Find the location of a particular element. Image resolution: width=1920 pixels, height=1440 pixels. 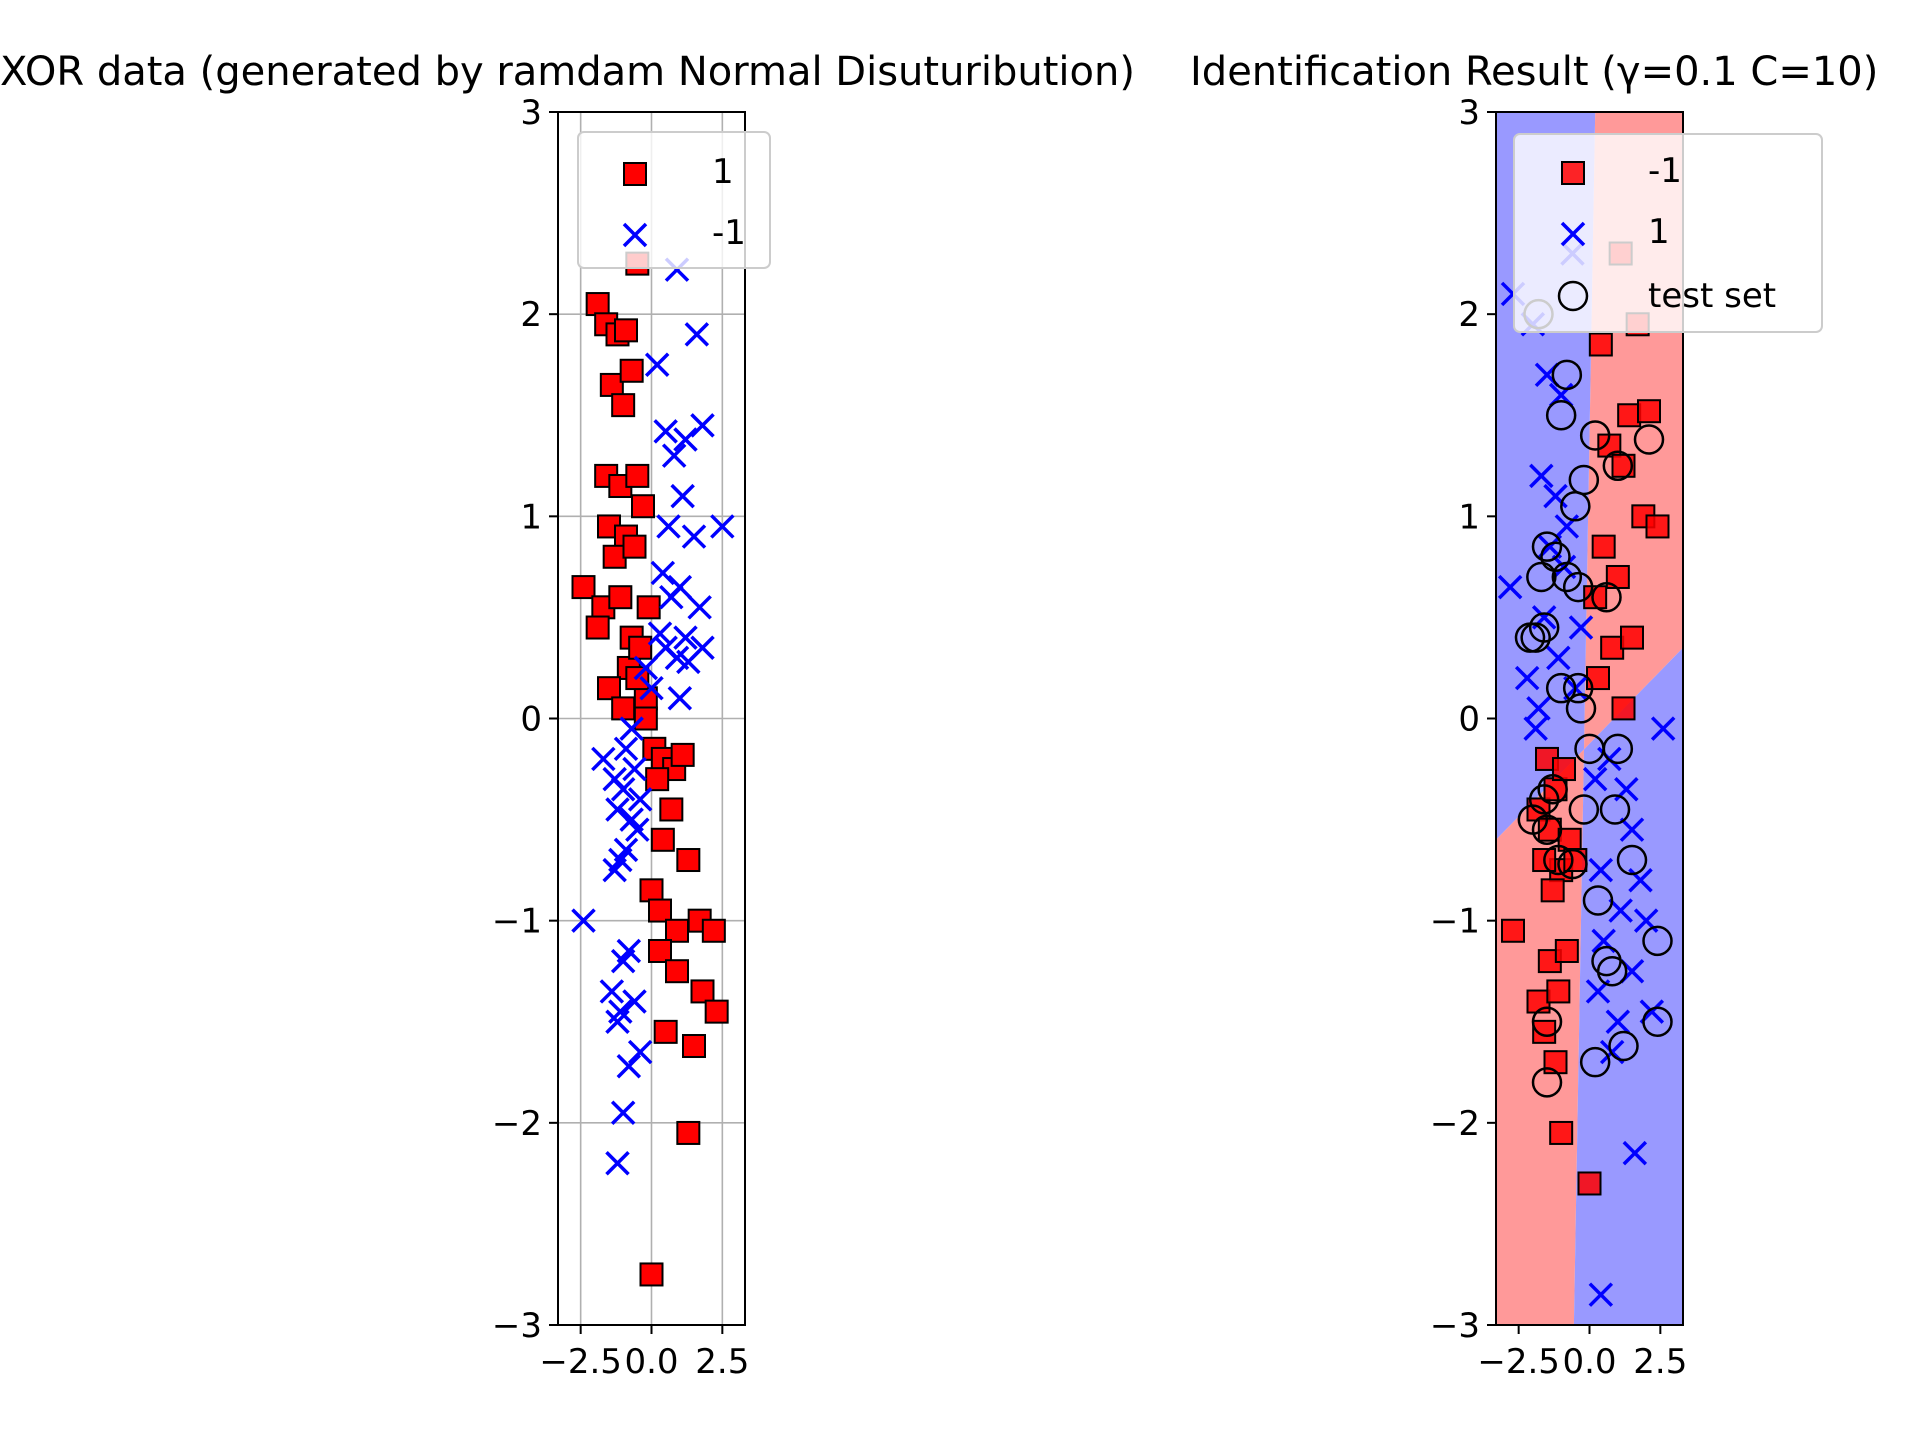

legend-left-label-1: 1 is located at coordinates (723, 172).